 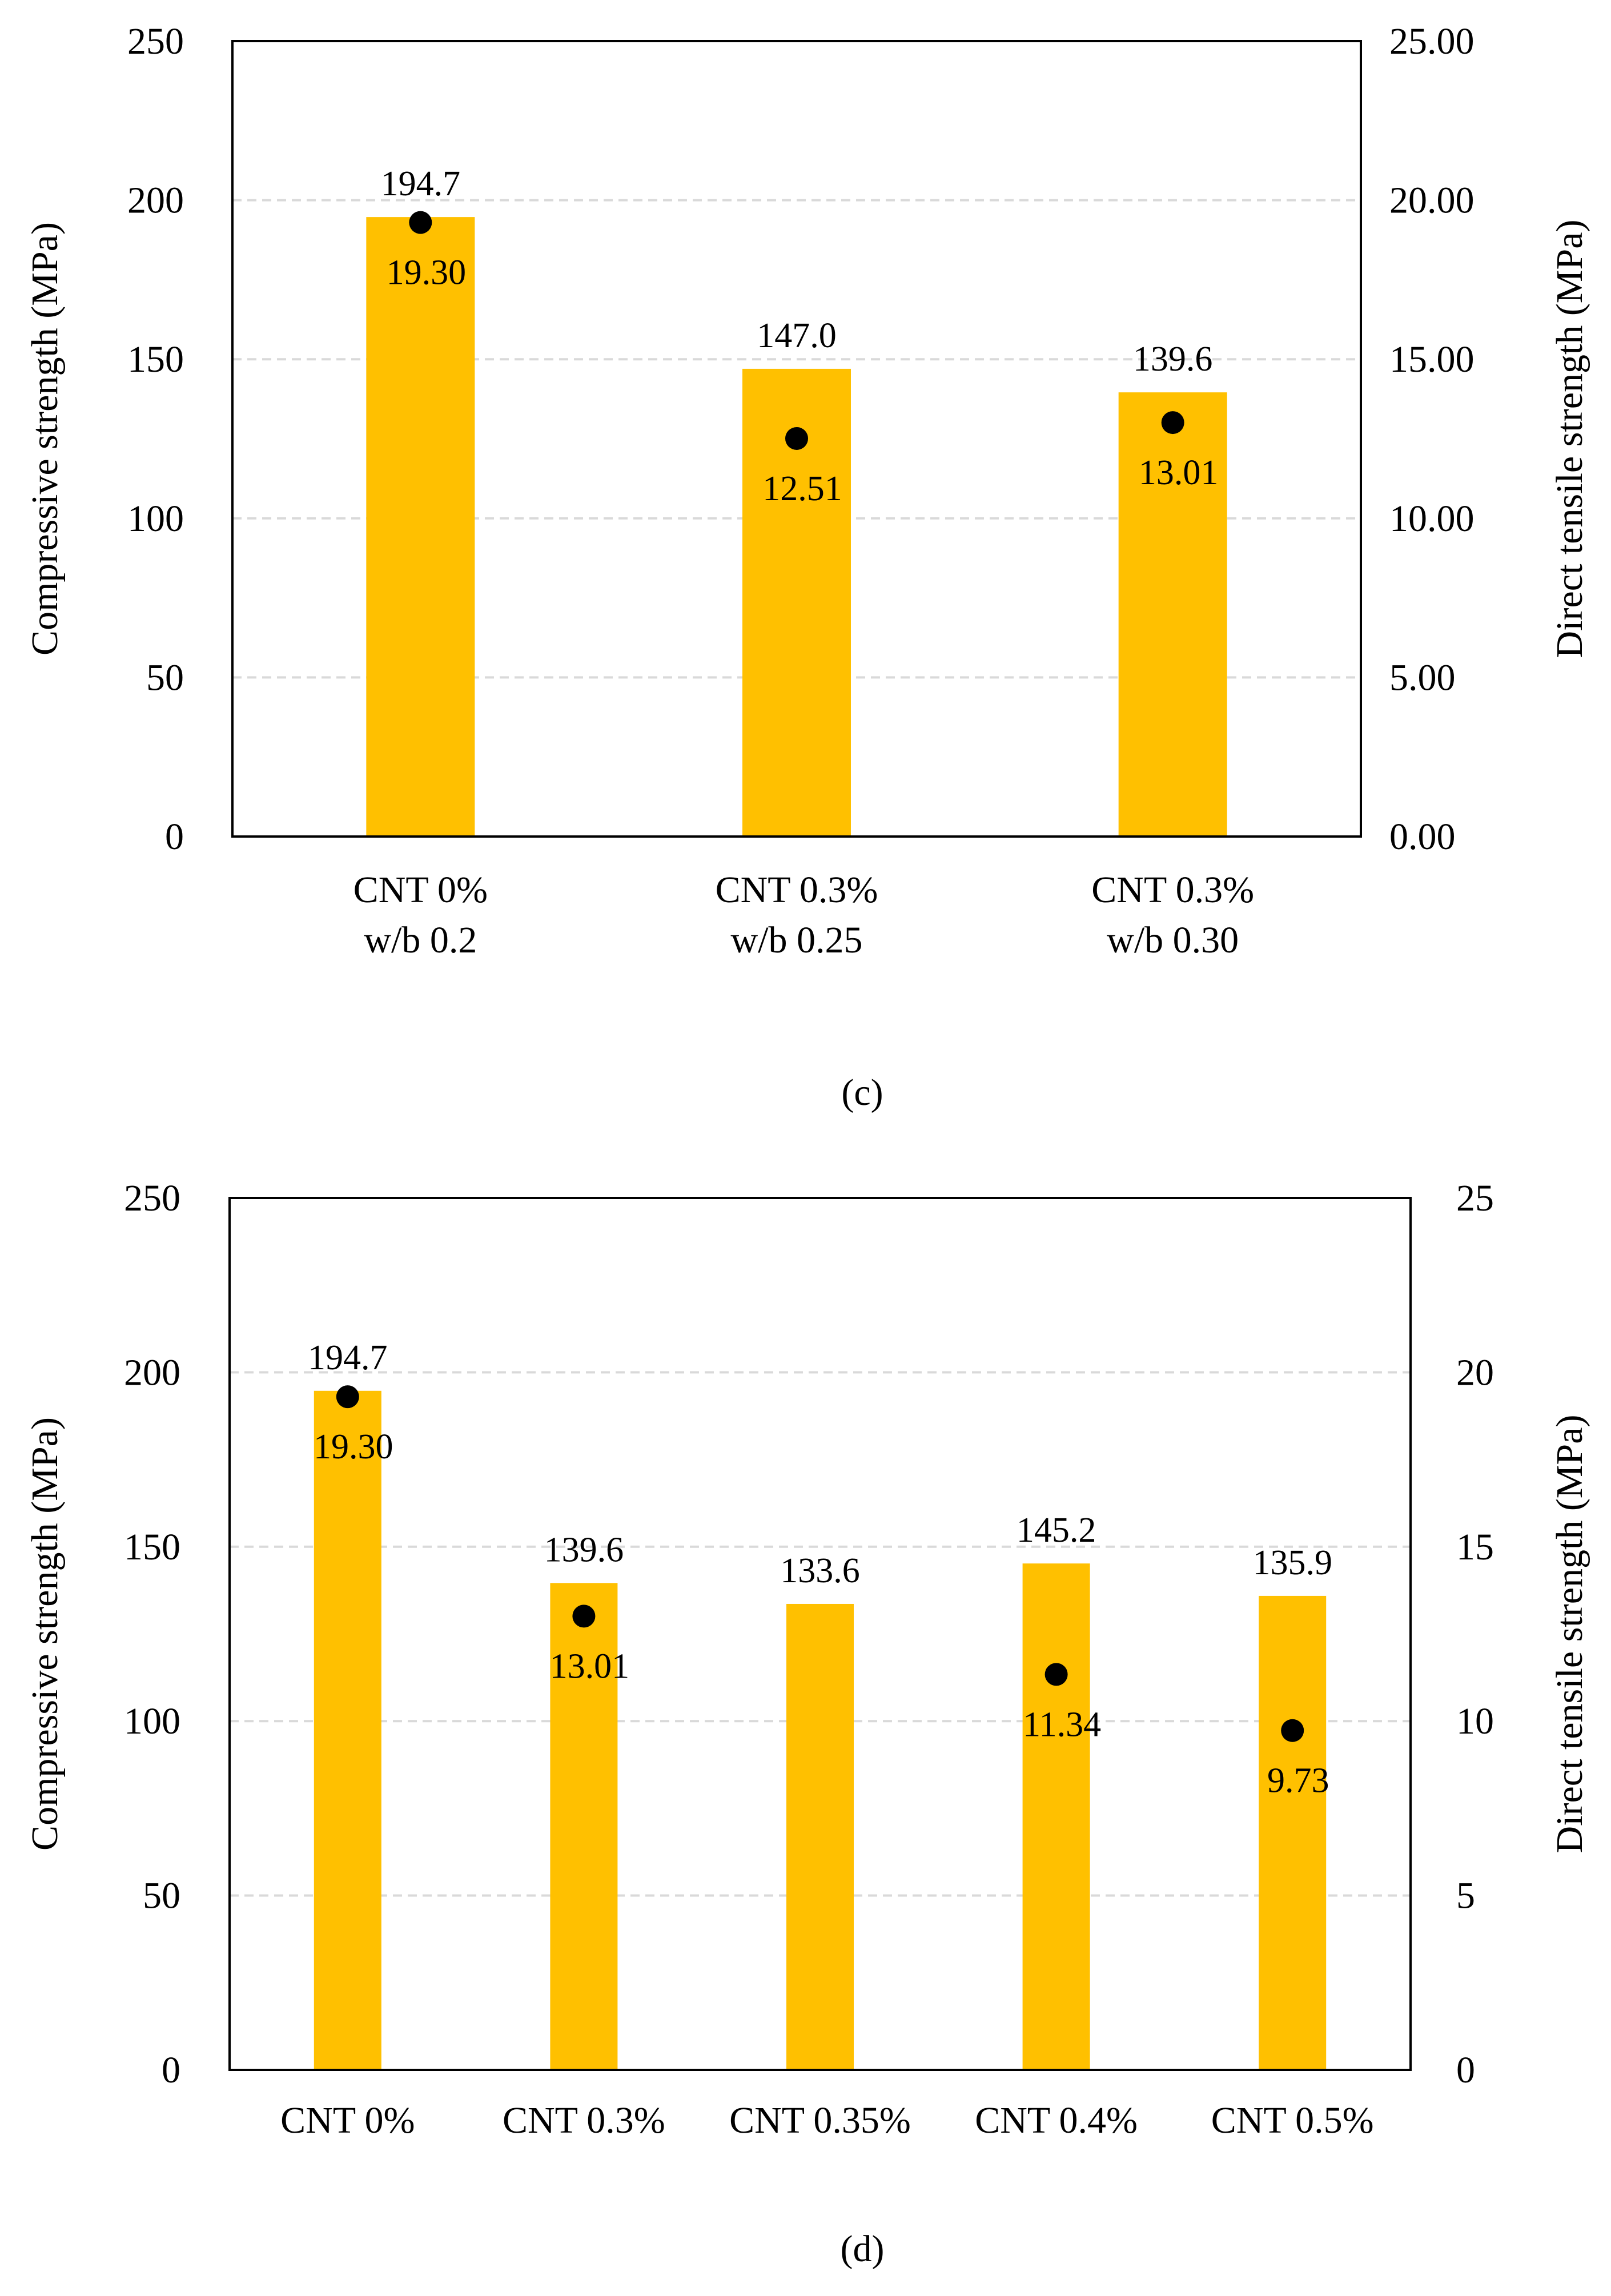 I want to click on y2-tick-label: 25, so click(x=1475, y=1198).